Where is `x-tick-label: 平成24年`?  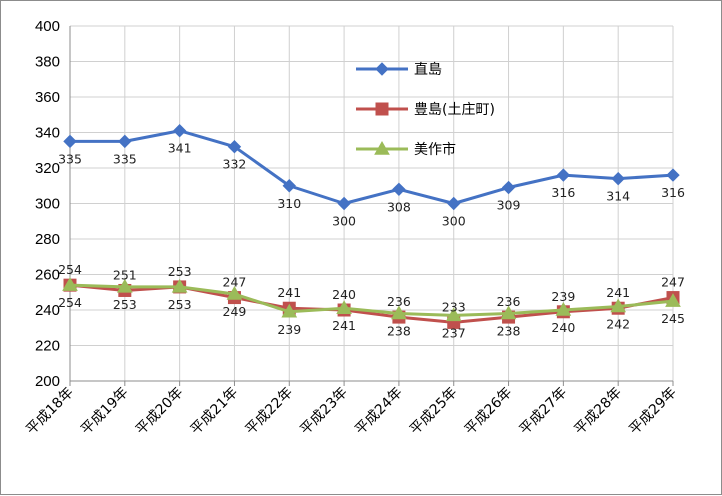
x-tick-label: 平成24年 is located at coordinates (379, 412).